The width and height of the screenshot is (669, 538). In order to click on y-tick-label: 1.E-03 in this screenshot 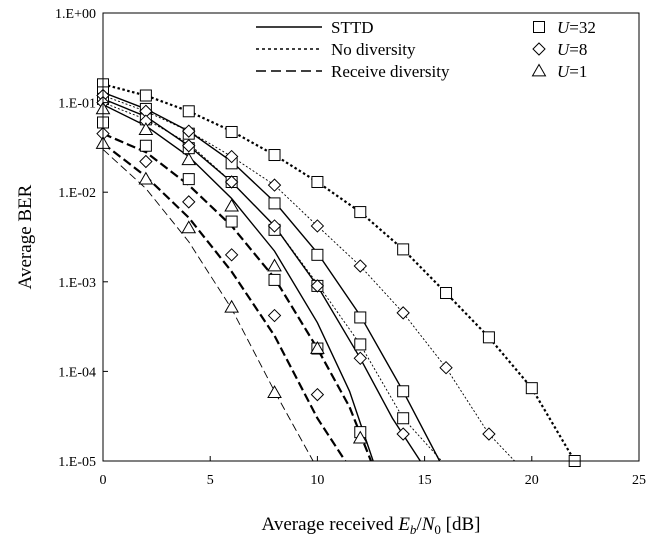, I will do `click(77, 283)`.